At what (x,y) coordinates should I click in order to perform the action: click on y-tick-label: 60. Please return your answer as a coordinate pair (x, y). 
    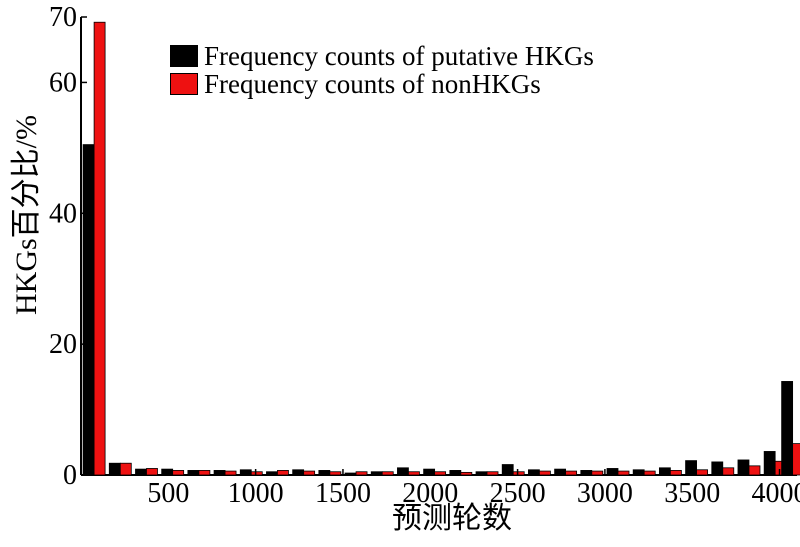
    Looking at the image, I should click on (63, 82).